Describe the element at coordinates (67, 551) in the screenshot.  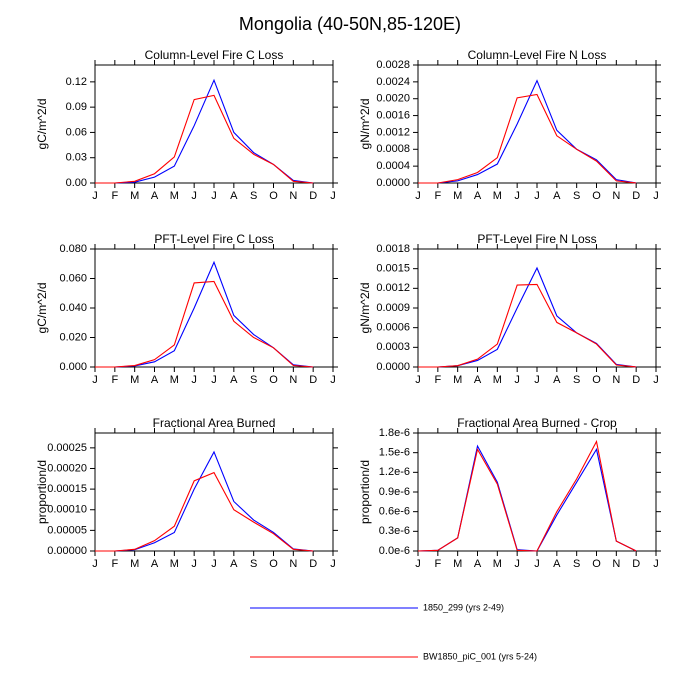
I see `y-tick-label: 0.00000` at that location.